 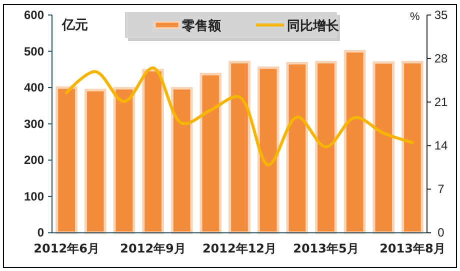 I want to click on x-tick-label: 2012年12月, so click(x=239, y=249).